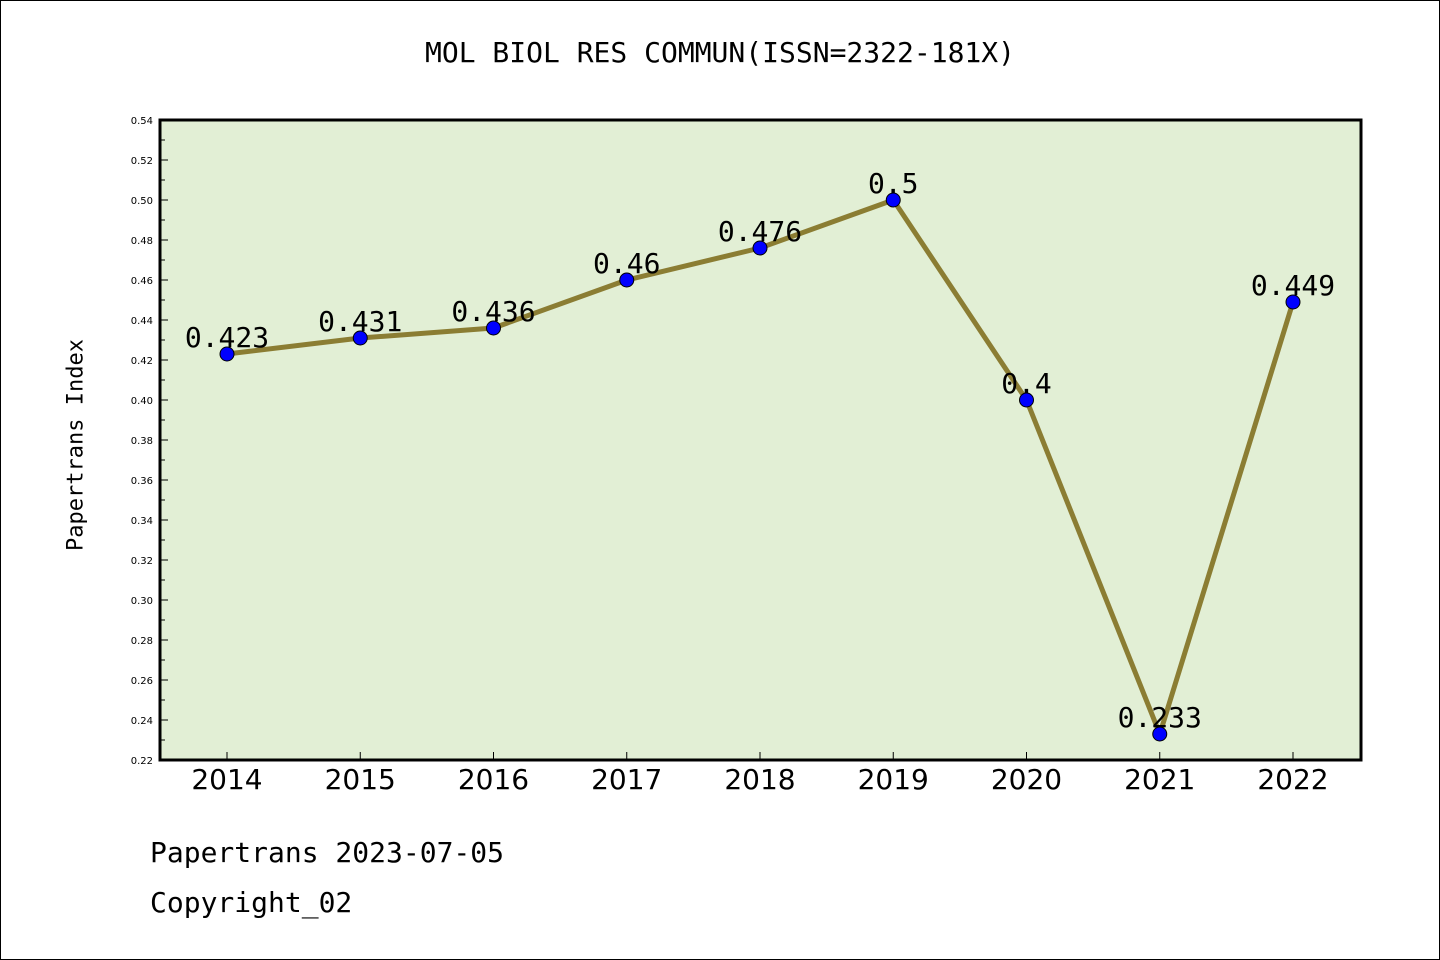  What do you see at coordinates (142, 681) in the screenshot?
I see `y-tick-label: 0.26` at bounding box center [142, 681].